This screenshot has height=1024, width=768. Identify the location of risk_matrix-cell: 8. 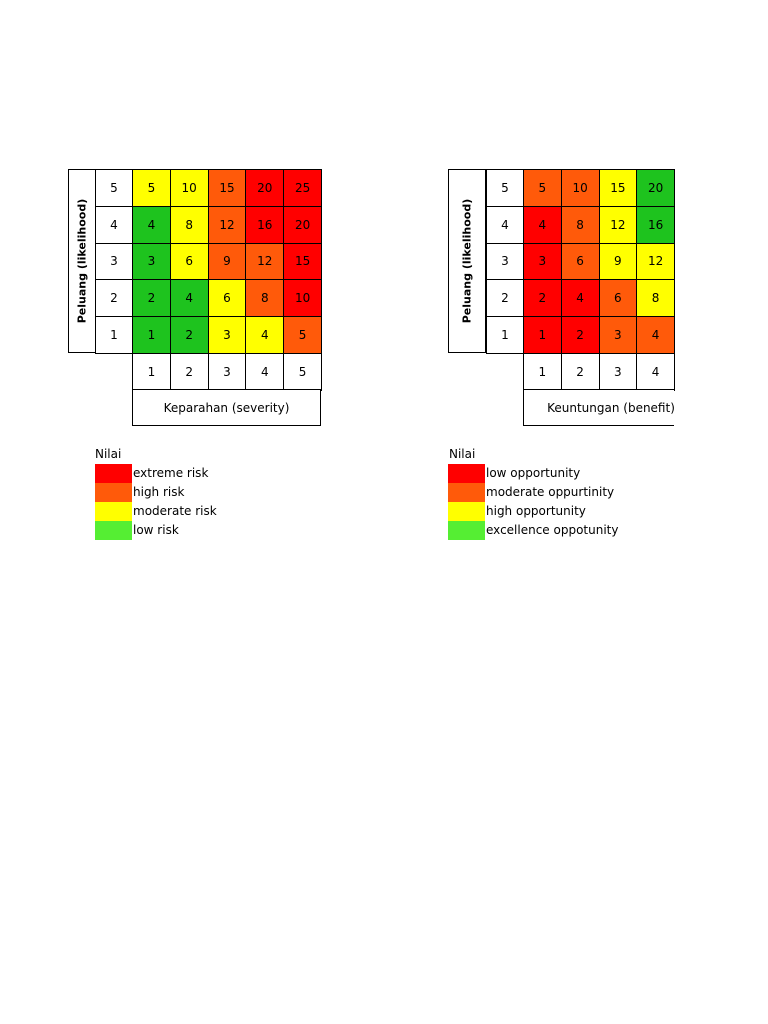
(265, 298).